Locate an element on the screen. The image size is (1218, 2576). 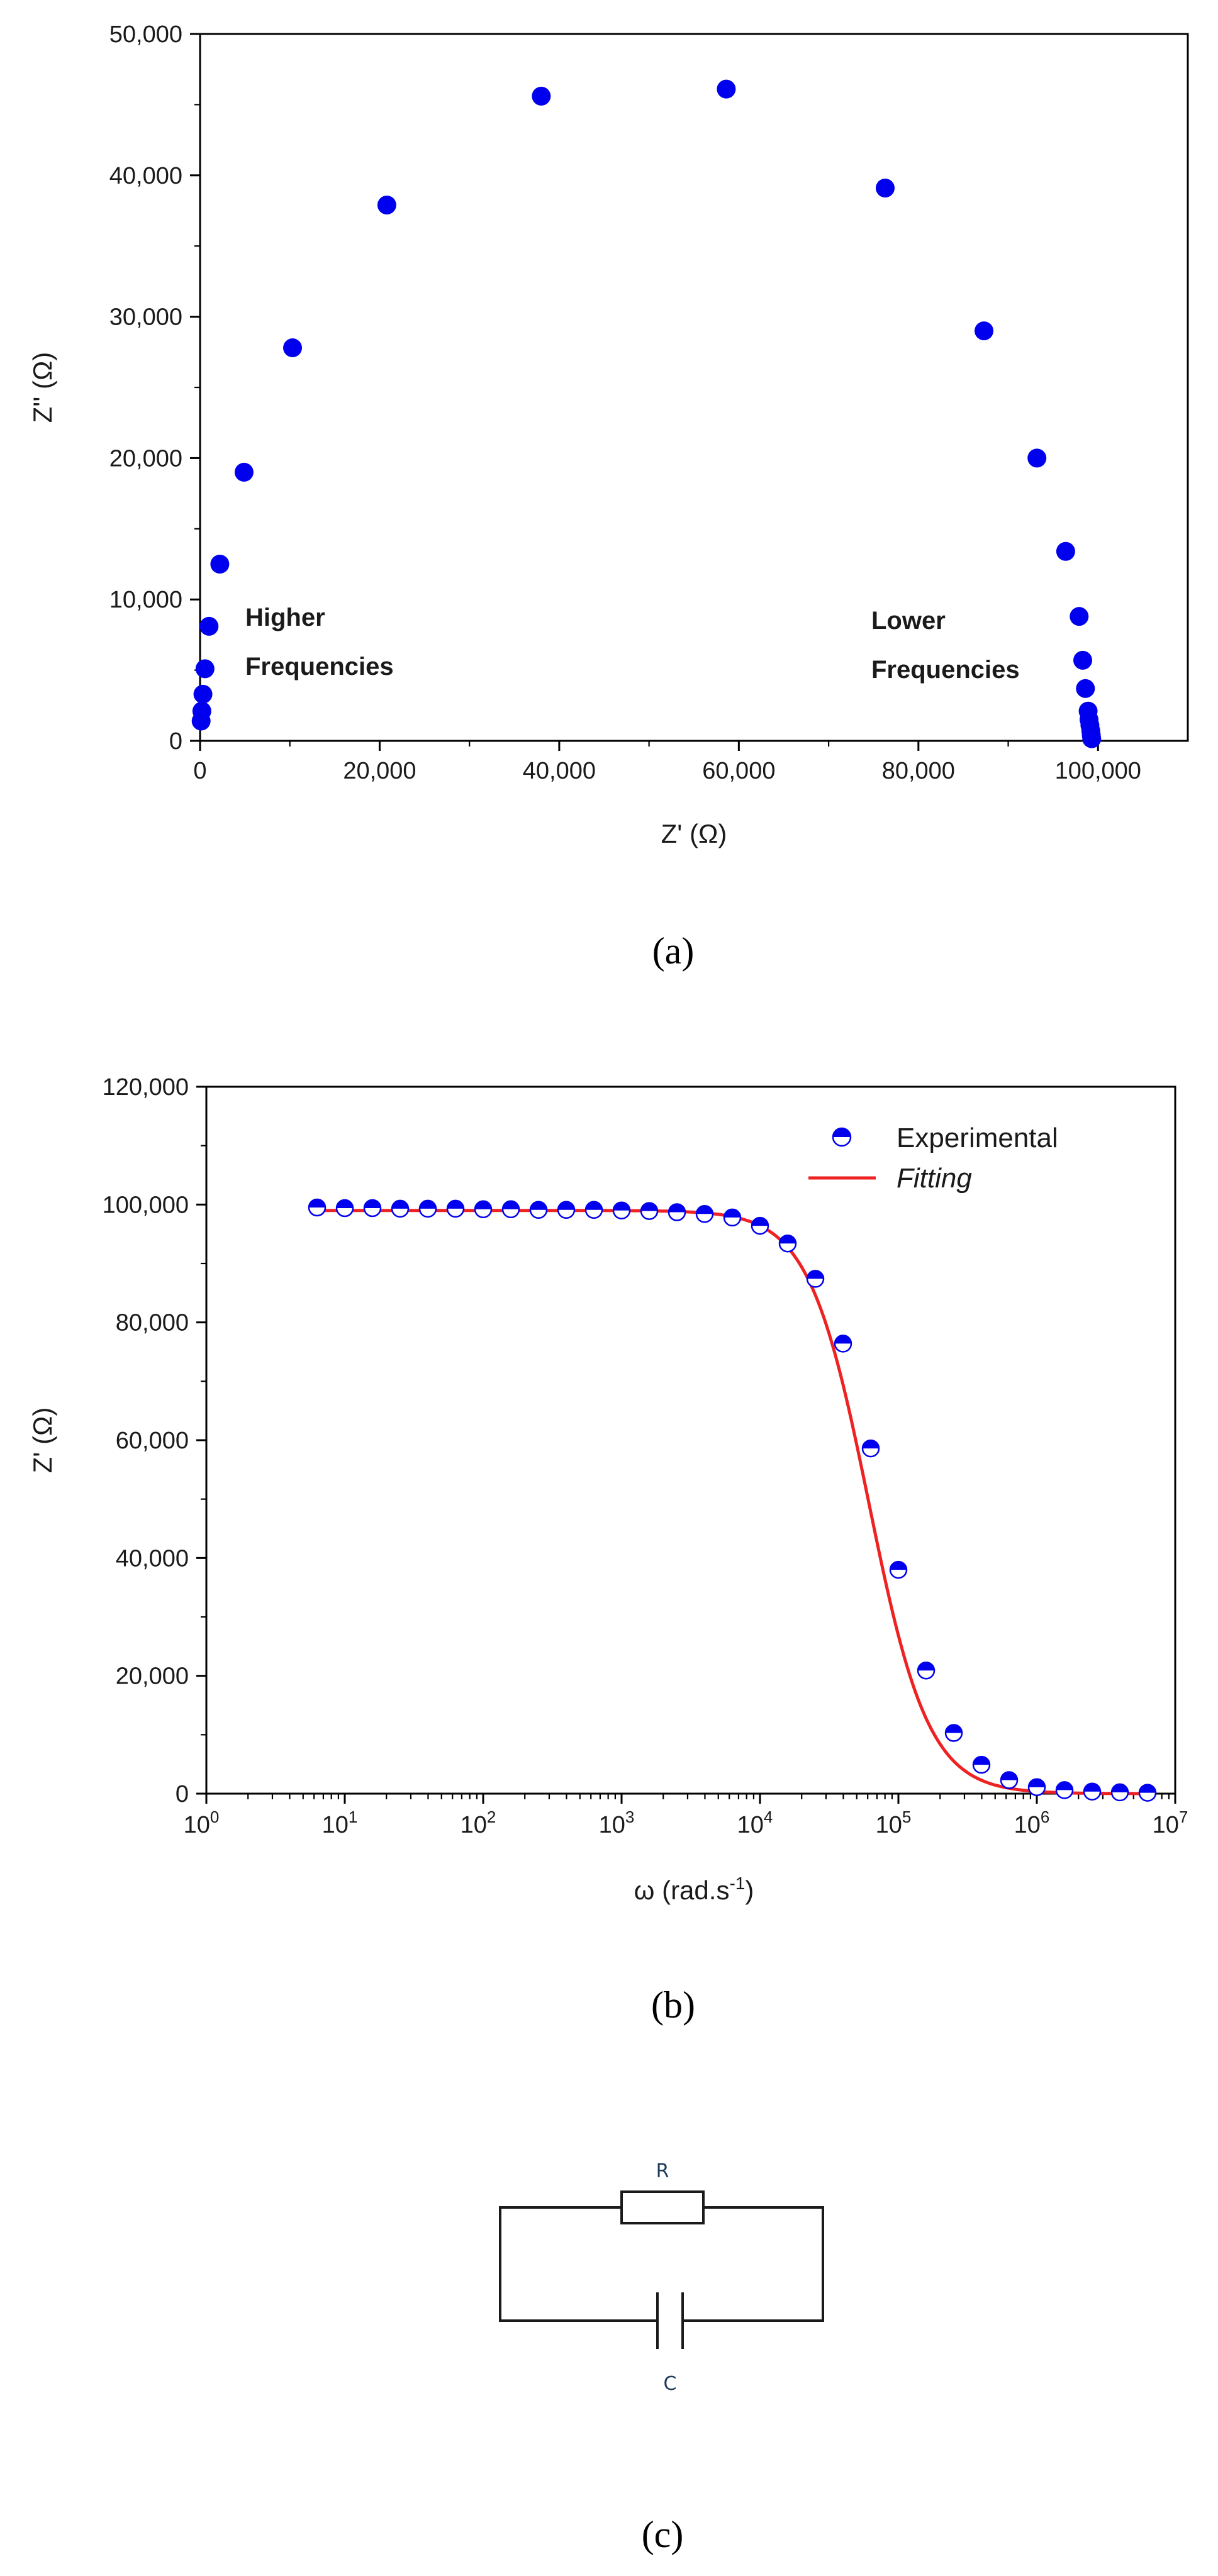
y-tick-label: 120,000 is located at coordinates (146, 1087).